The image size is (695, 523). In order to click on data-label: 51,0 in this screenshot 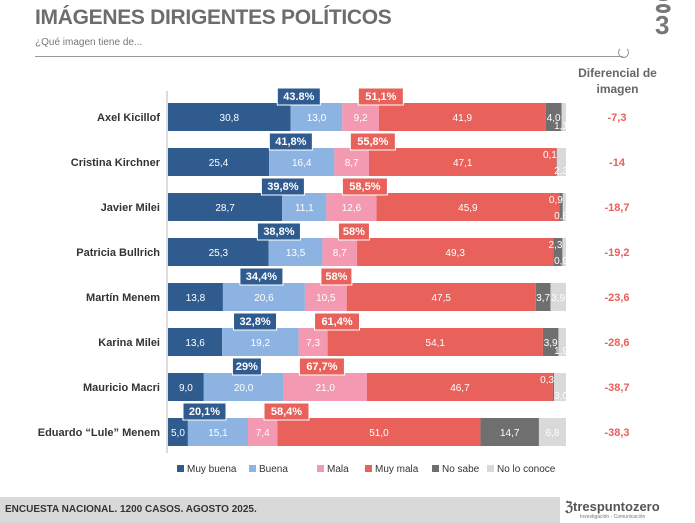, I will do `click(379, 433)`.